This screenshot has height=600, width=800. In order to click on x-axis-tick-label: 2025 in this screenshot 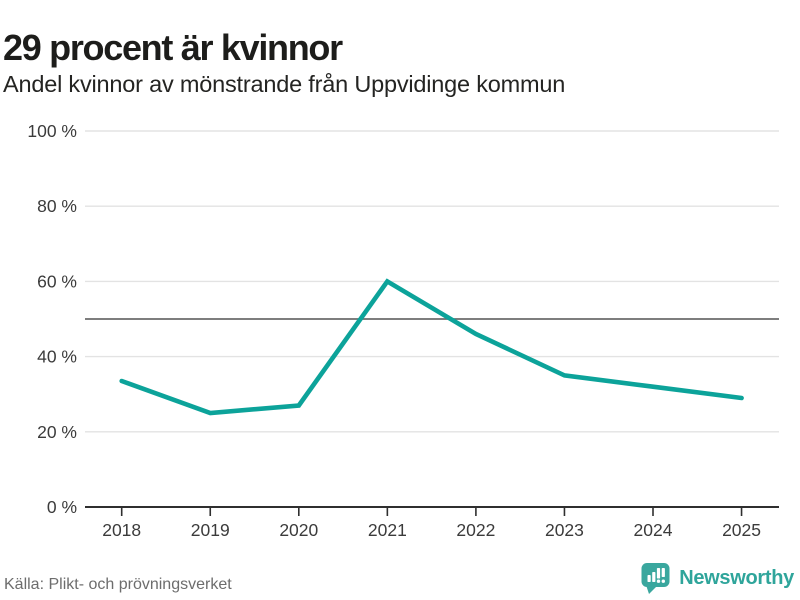, I will do `click(741, 530)`.